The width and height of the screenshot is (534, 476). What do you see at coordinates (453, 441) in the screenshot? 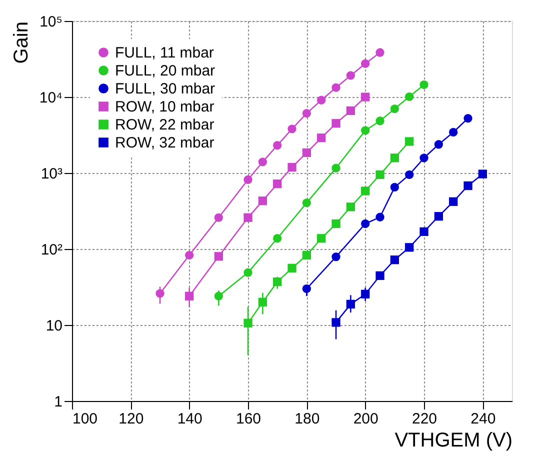
I see `x-axis-title: VTHGEM (V)` at bounding box center [453, 441].